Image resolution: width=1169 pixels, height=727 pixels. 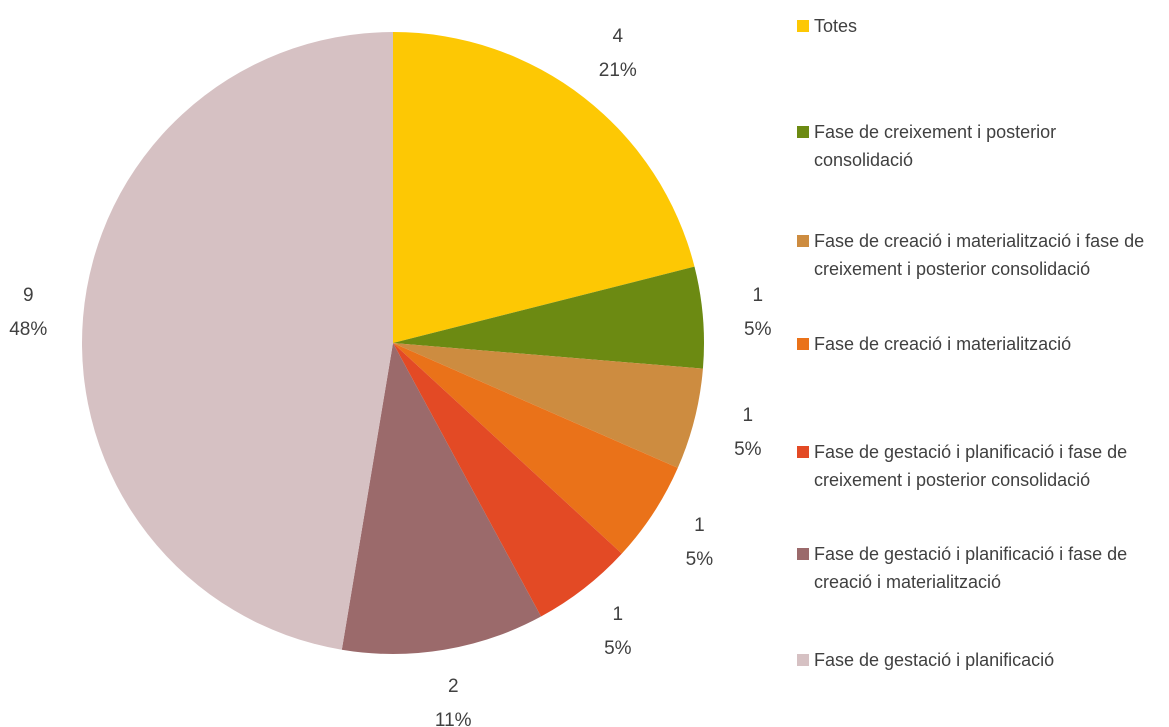 I want to click on legend-item: Fase de gestació i planificació, so click(x=977, y=660).